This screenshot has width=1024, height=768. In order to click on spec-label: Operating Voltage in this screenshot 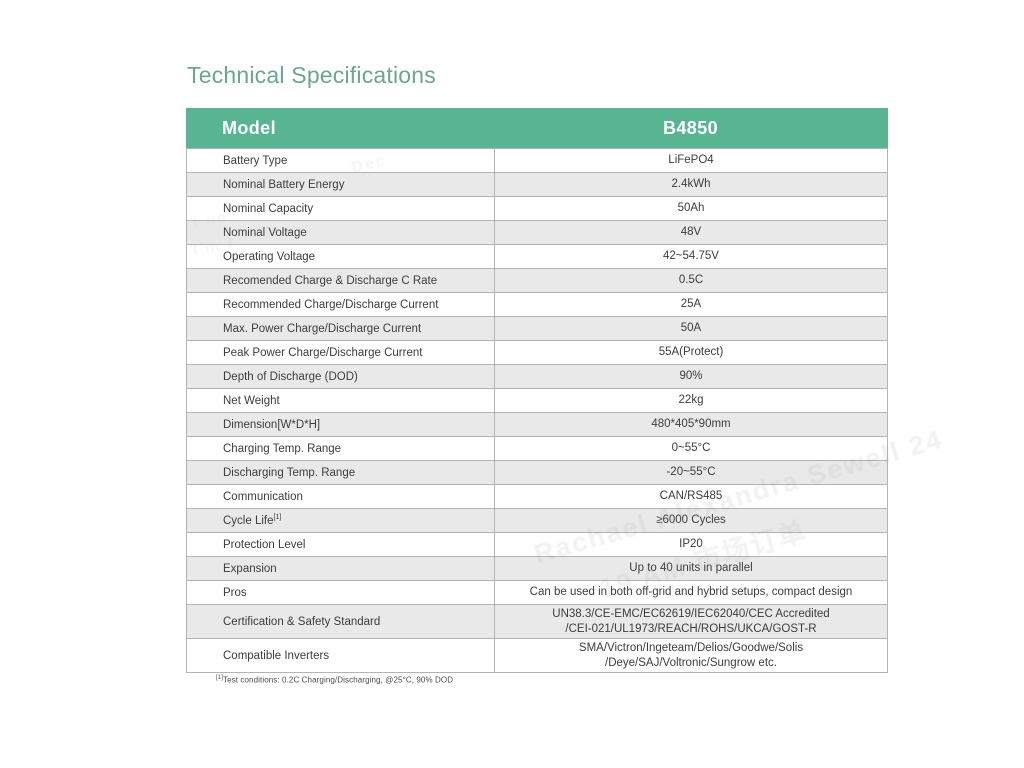, I will do `click(269, 256)`.